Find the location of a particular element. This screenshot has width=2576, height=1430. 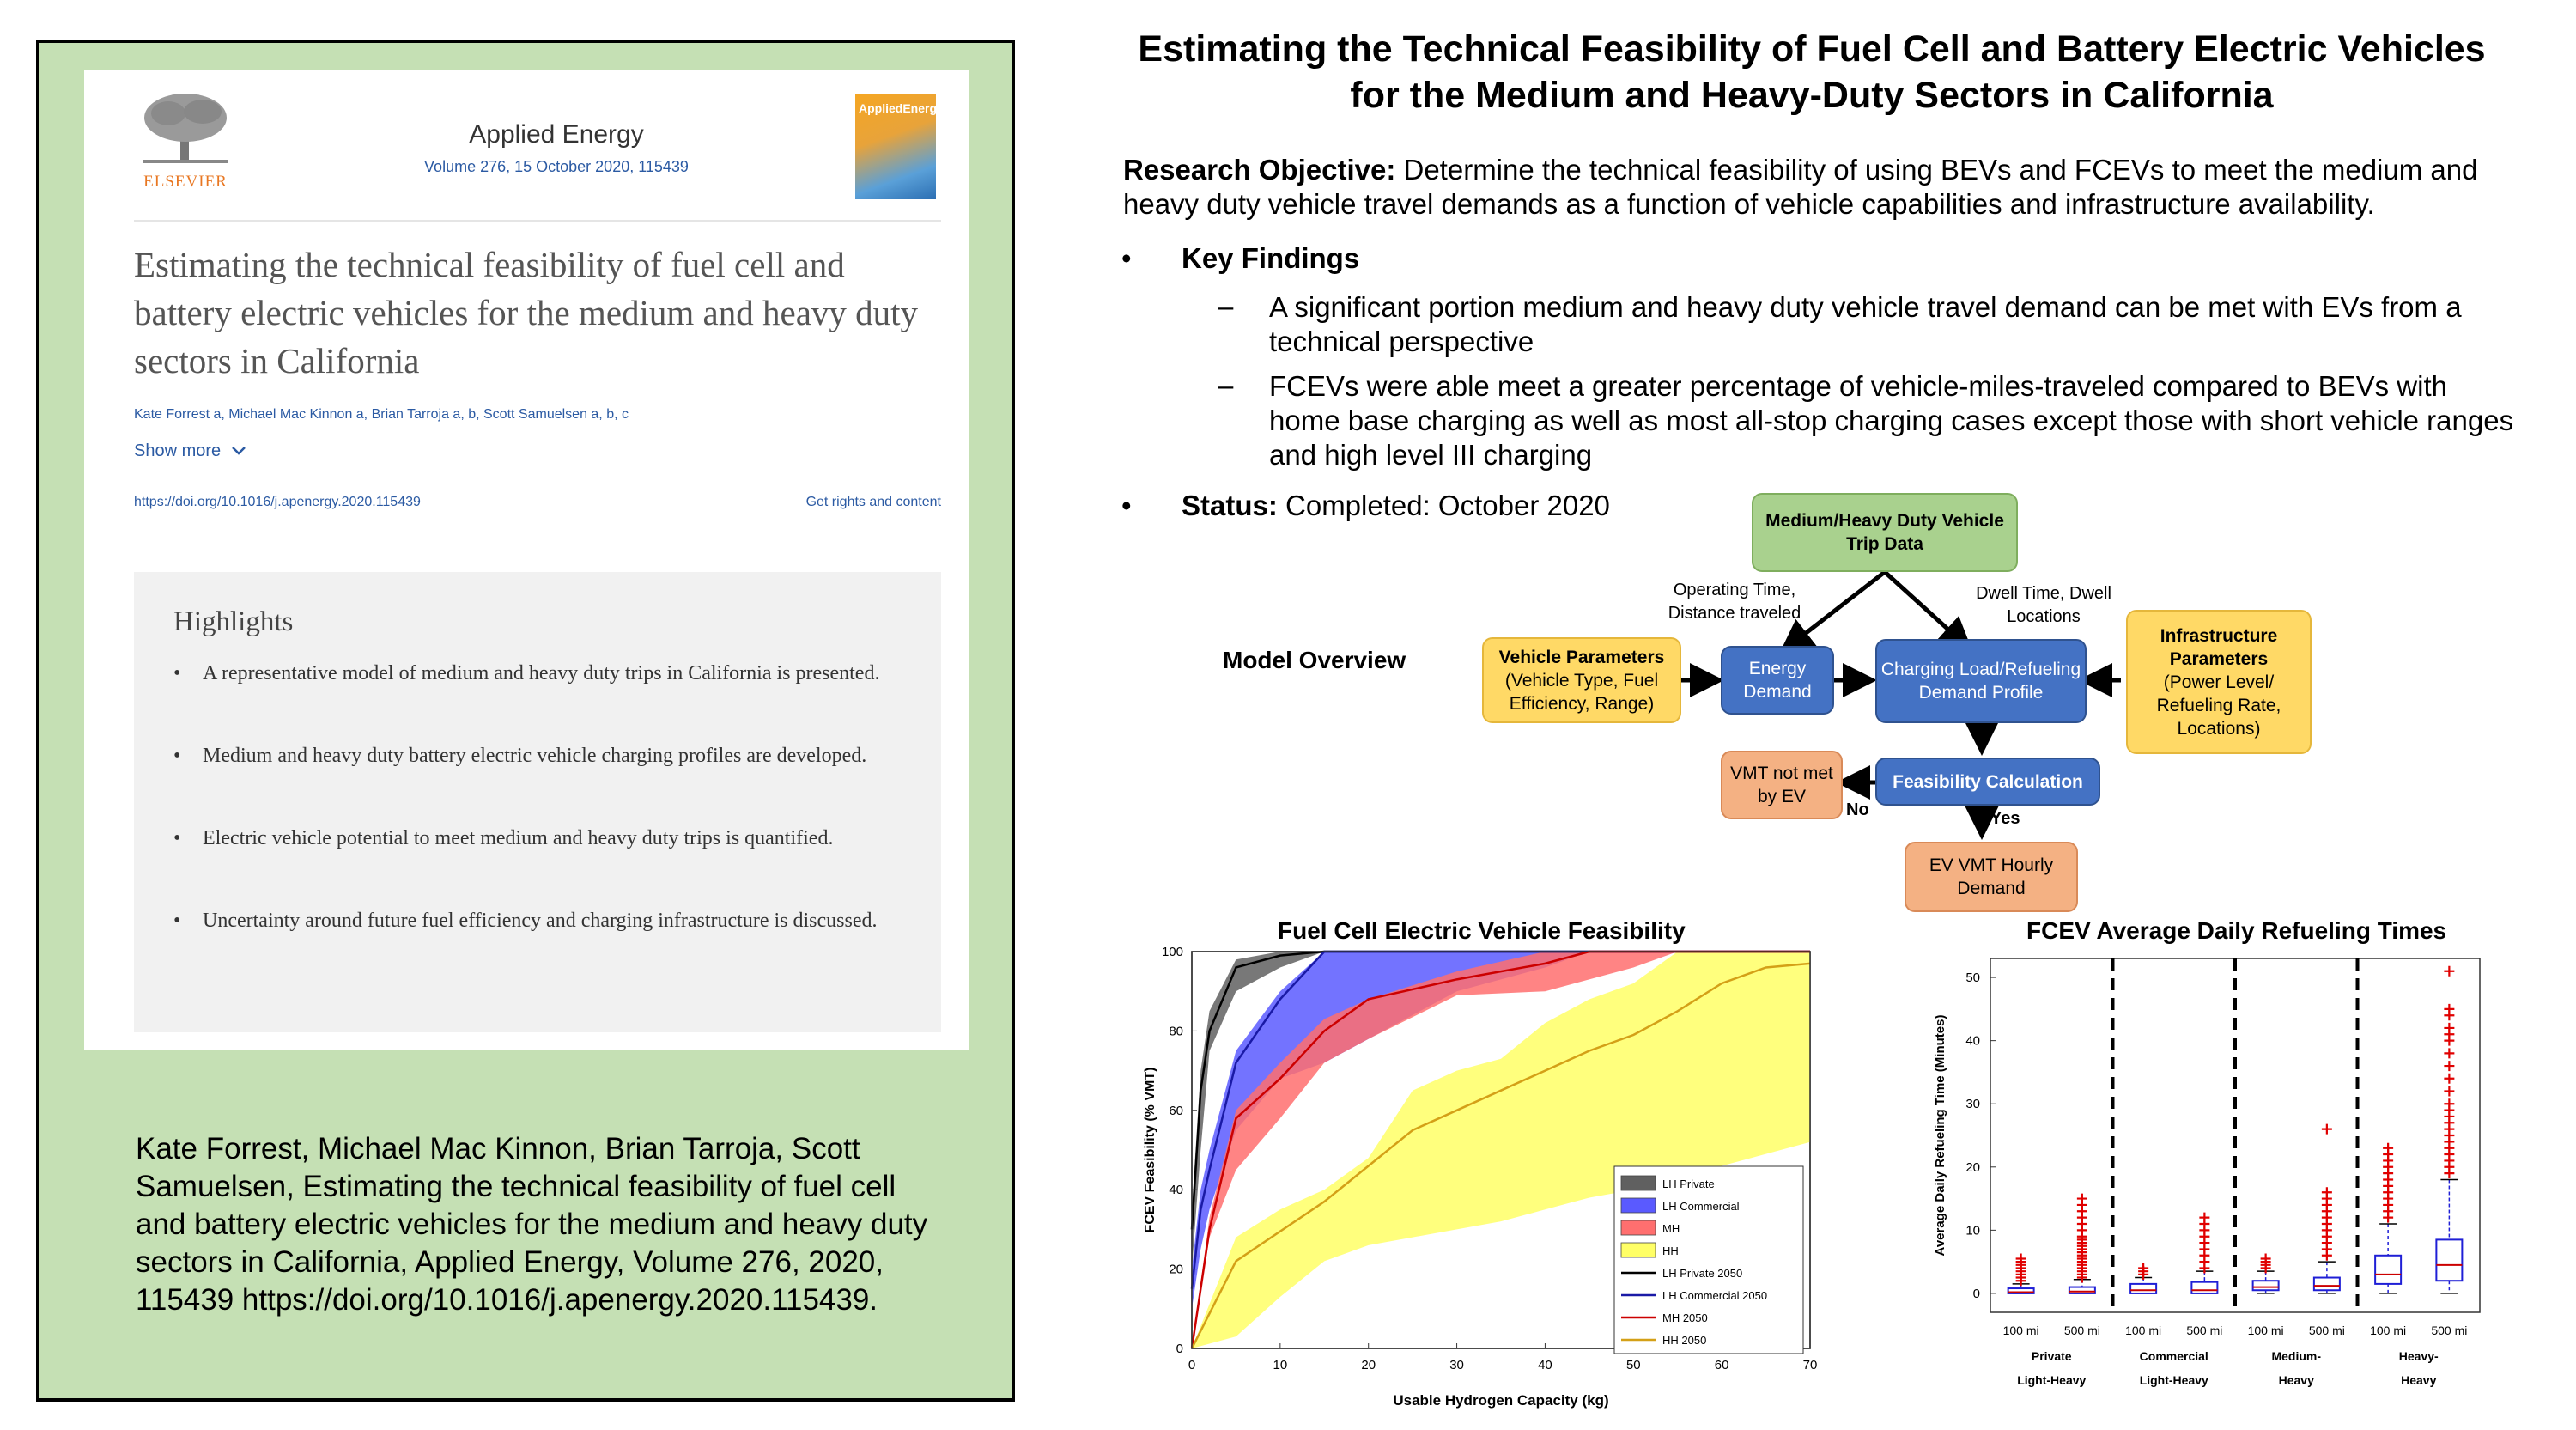

legend-entry: HH 2050 is located at coordinates (1684, 1340).